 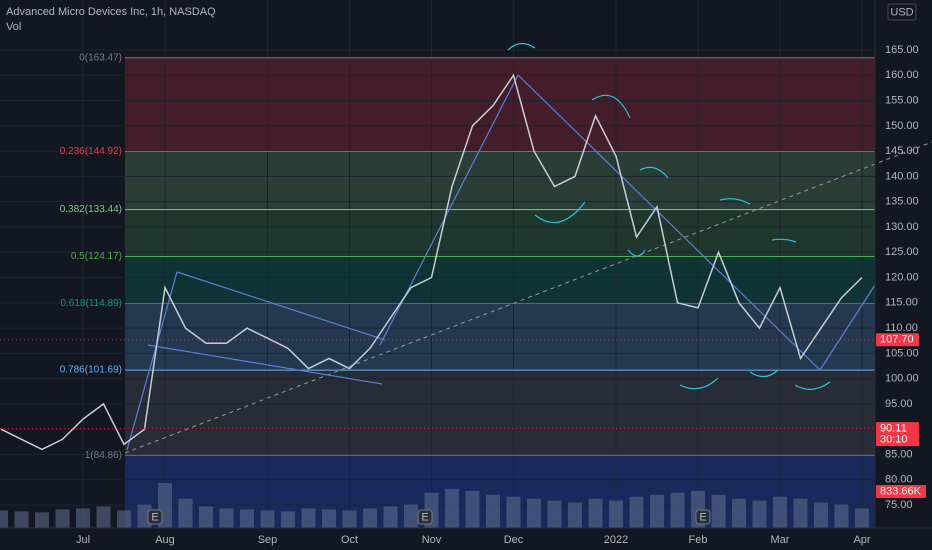 What do you see at coordinates (902, 202) in the screenshot?
I see `y-tick-label: 135.00` at bounding box center [902, 202].